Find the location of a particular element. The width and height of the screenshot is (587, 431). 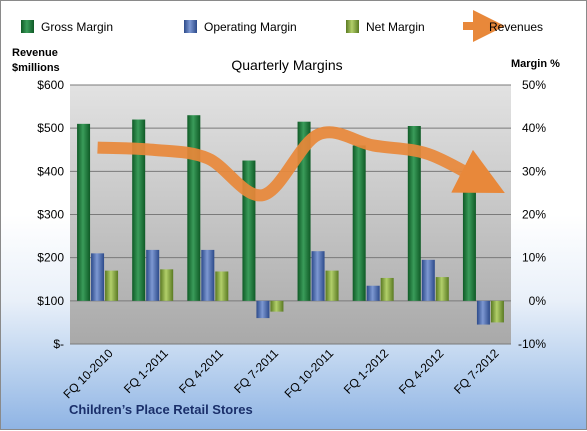

category-label: FQ 10-2010 is located at coordinates (87, 373).